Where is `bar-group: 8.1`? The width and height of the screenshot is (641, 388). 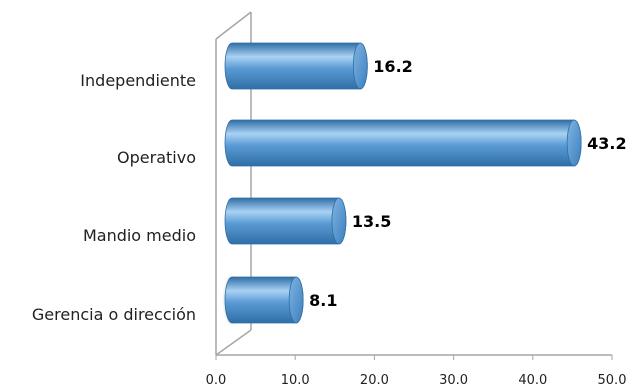
bar-group: 8.1 is located at coordinates (279, 300).